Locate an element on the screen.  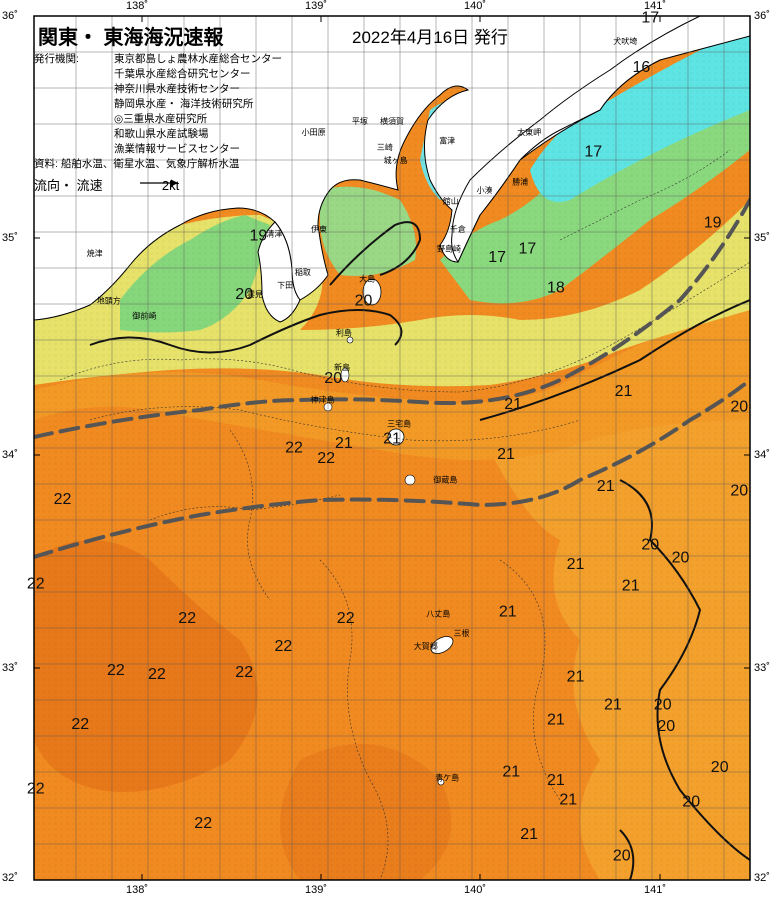
place-label: 下田 is located at coordinates (285, 285).